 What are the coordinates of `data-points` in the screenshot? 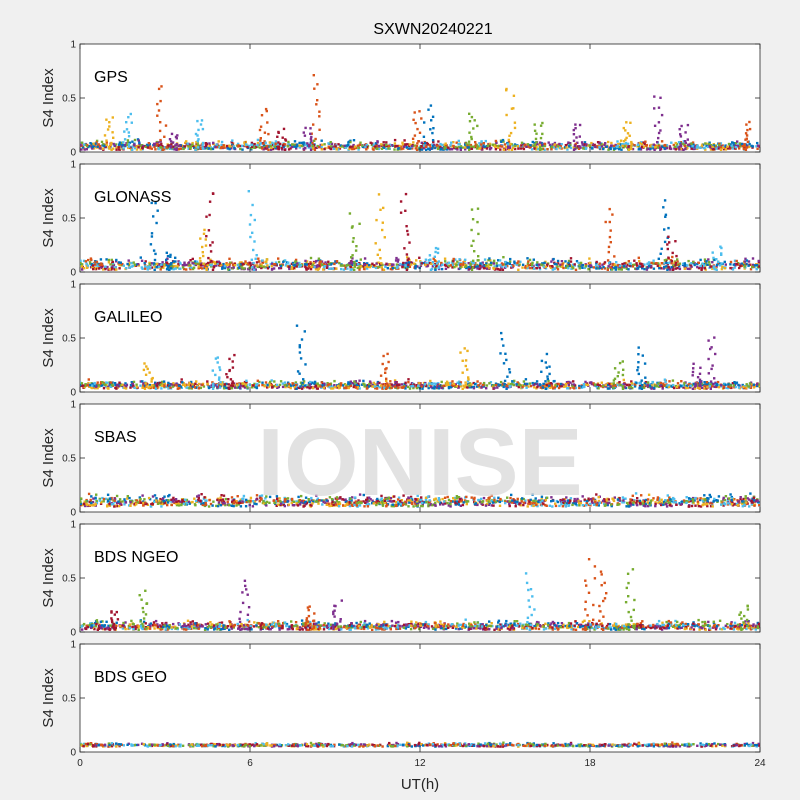 It's located at (420, 357).